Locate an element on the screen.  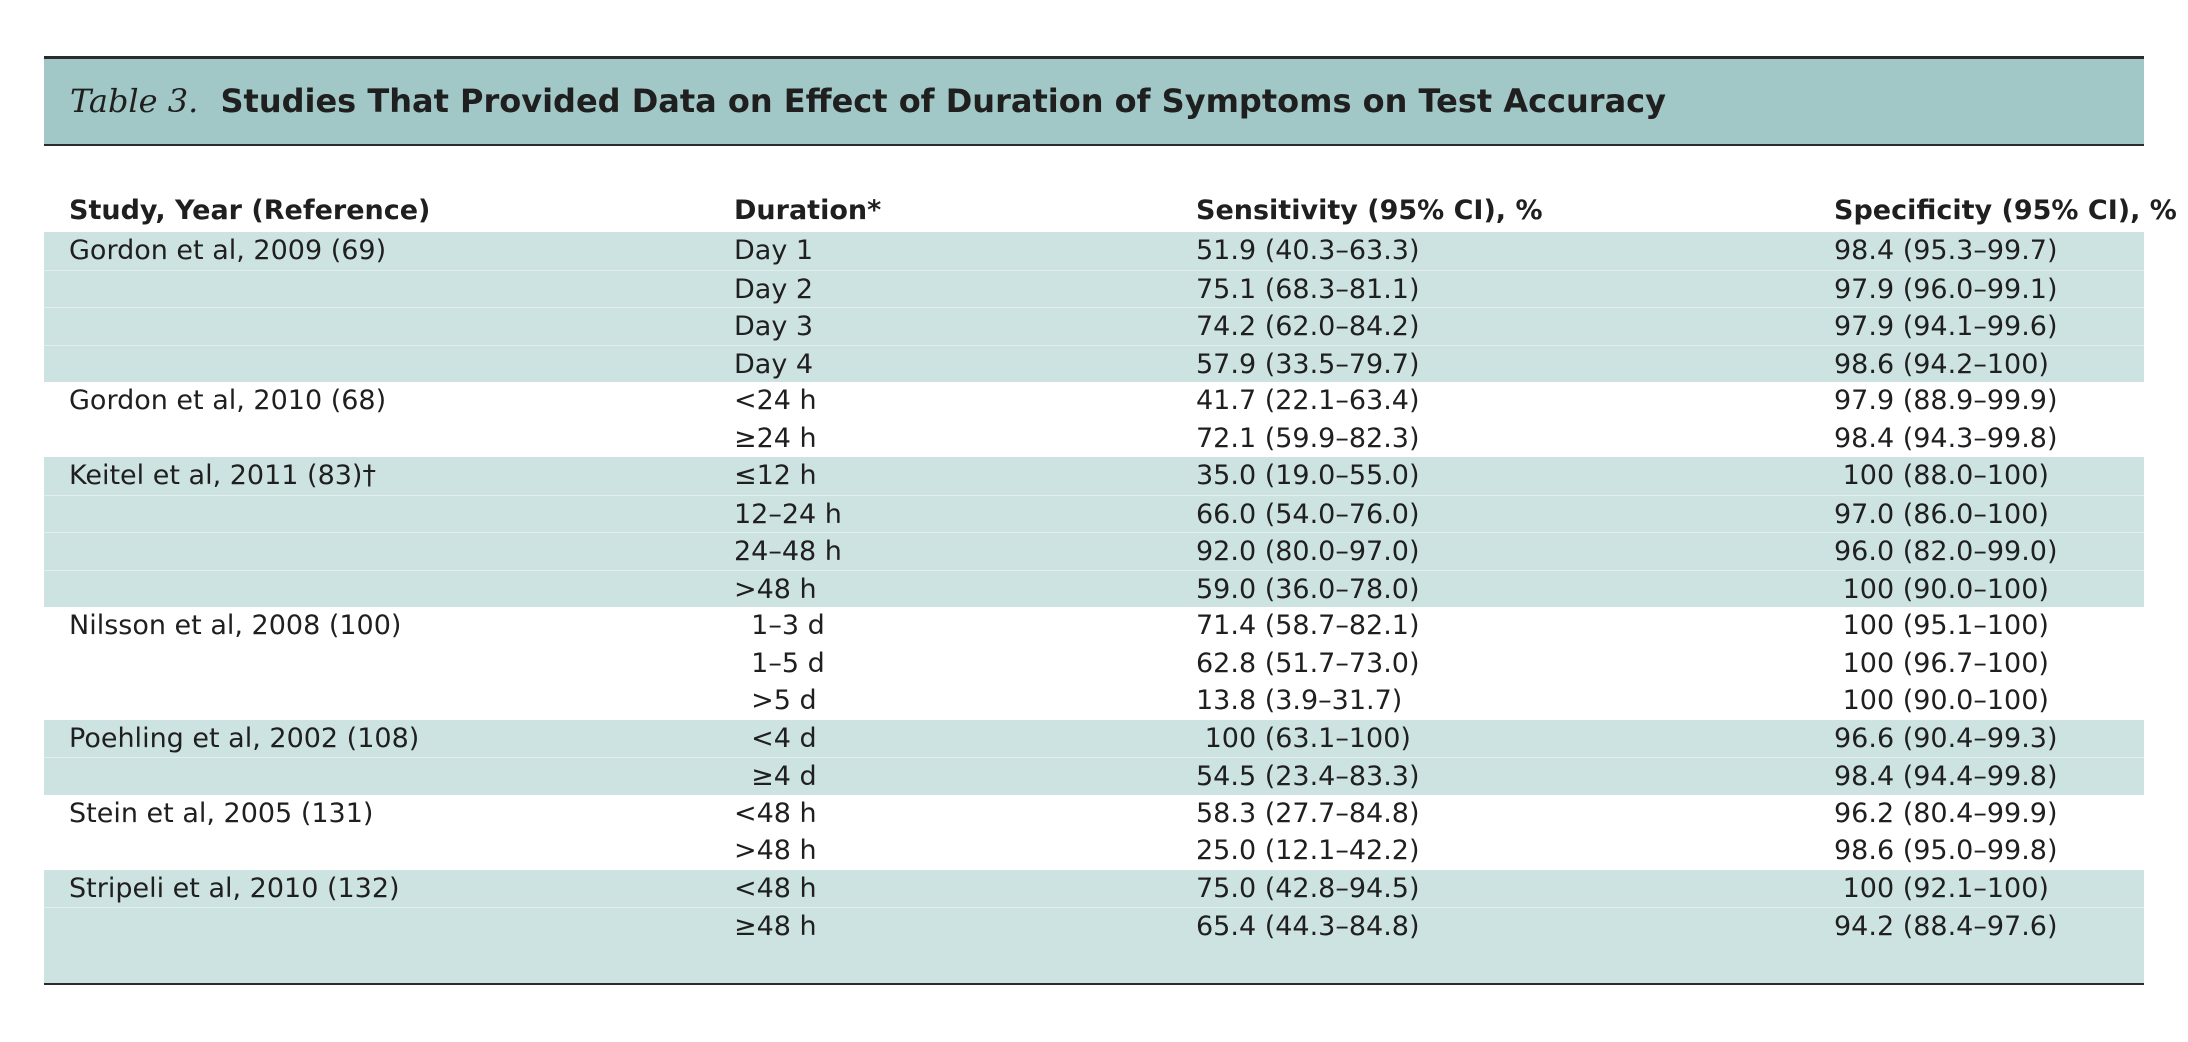
cell-sensitivity: 74.2 (62.0–84.2) is located at coordinates (1308, 326).